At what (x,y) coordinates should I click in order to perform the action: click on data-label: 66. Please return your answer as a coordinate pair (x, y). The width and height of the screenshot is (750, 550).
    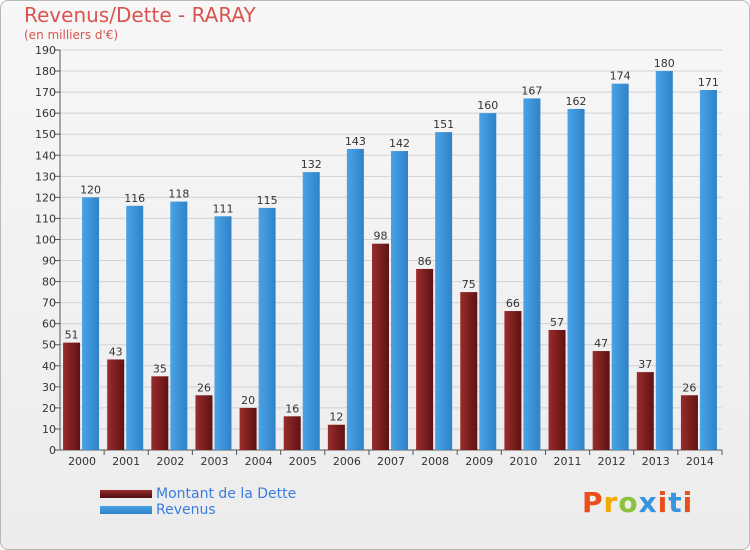
    Looking at the image, I should click on (513, 303).